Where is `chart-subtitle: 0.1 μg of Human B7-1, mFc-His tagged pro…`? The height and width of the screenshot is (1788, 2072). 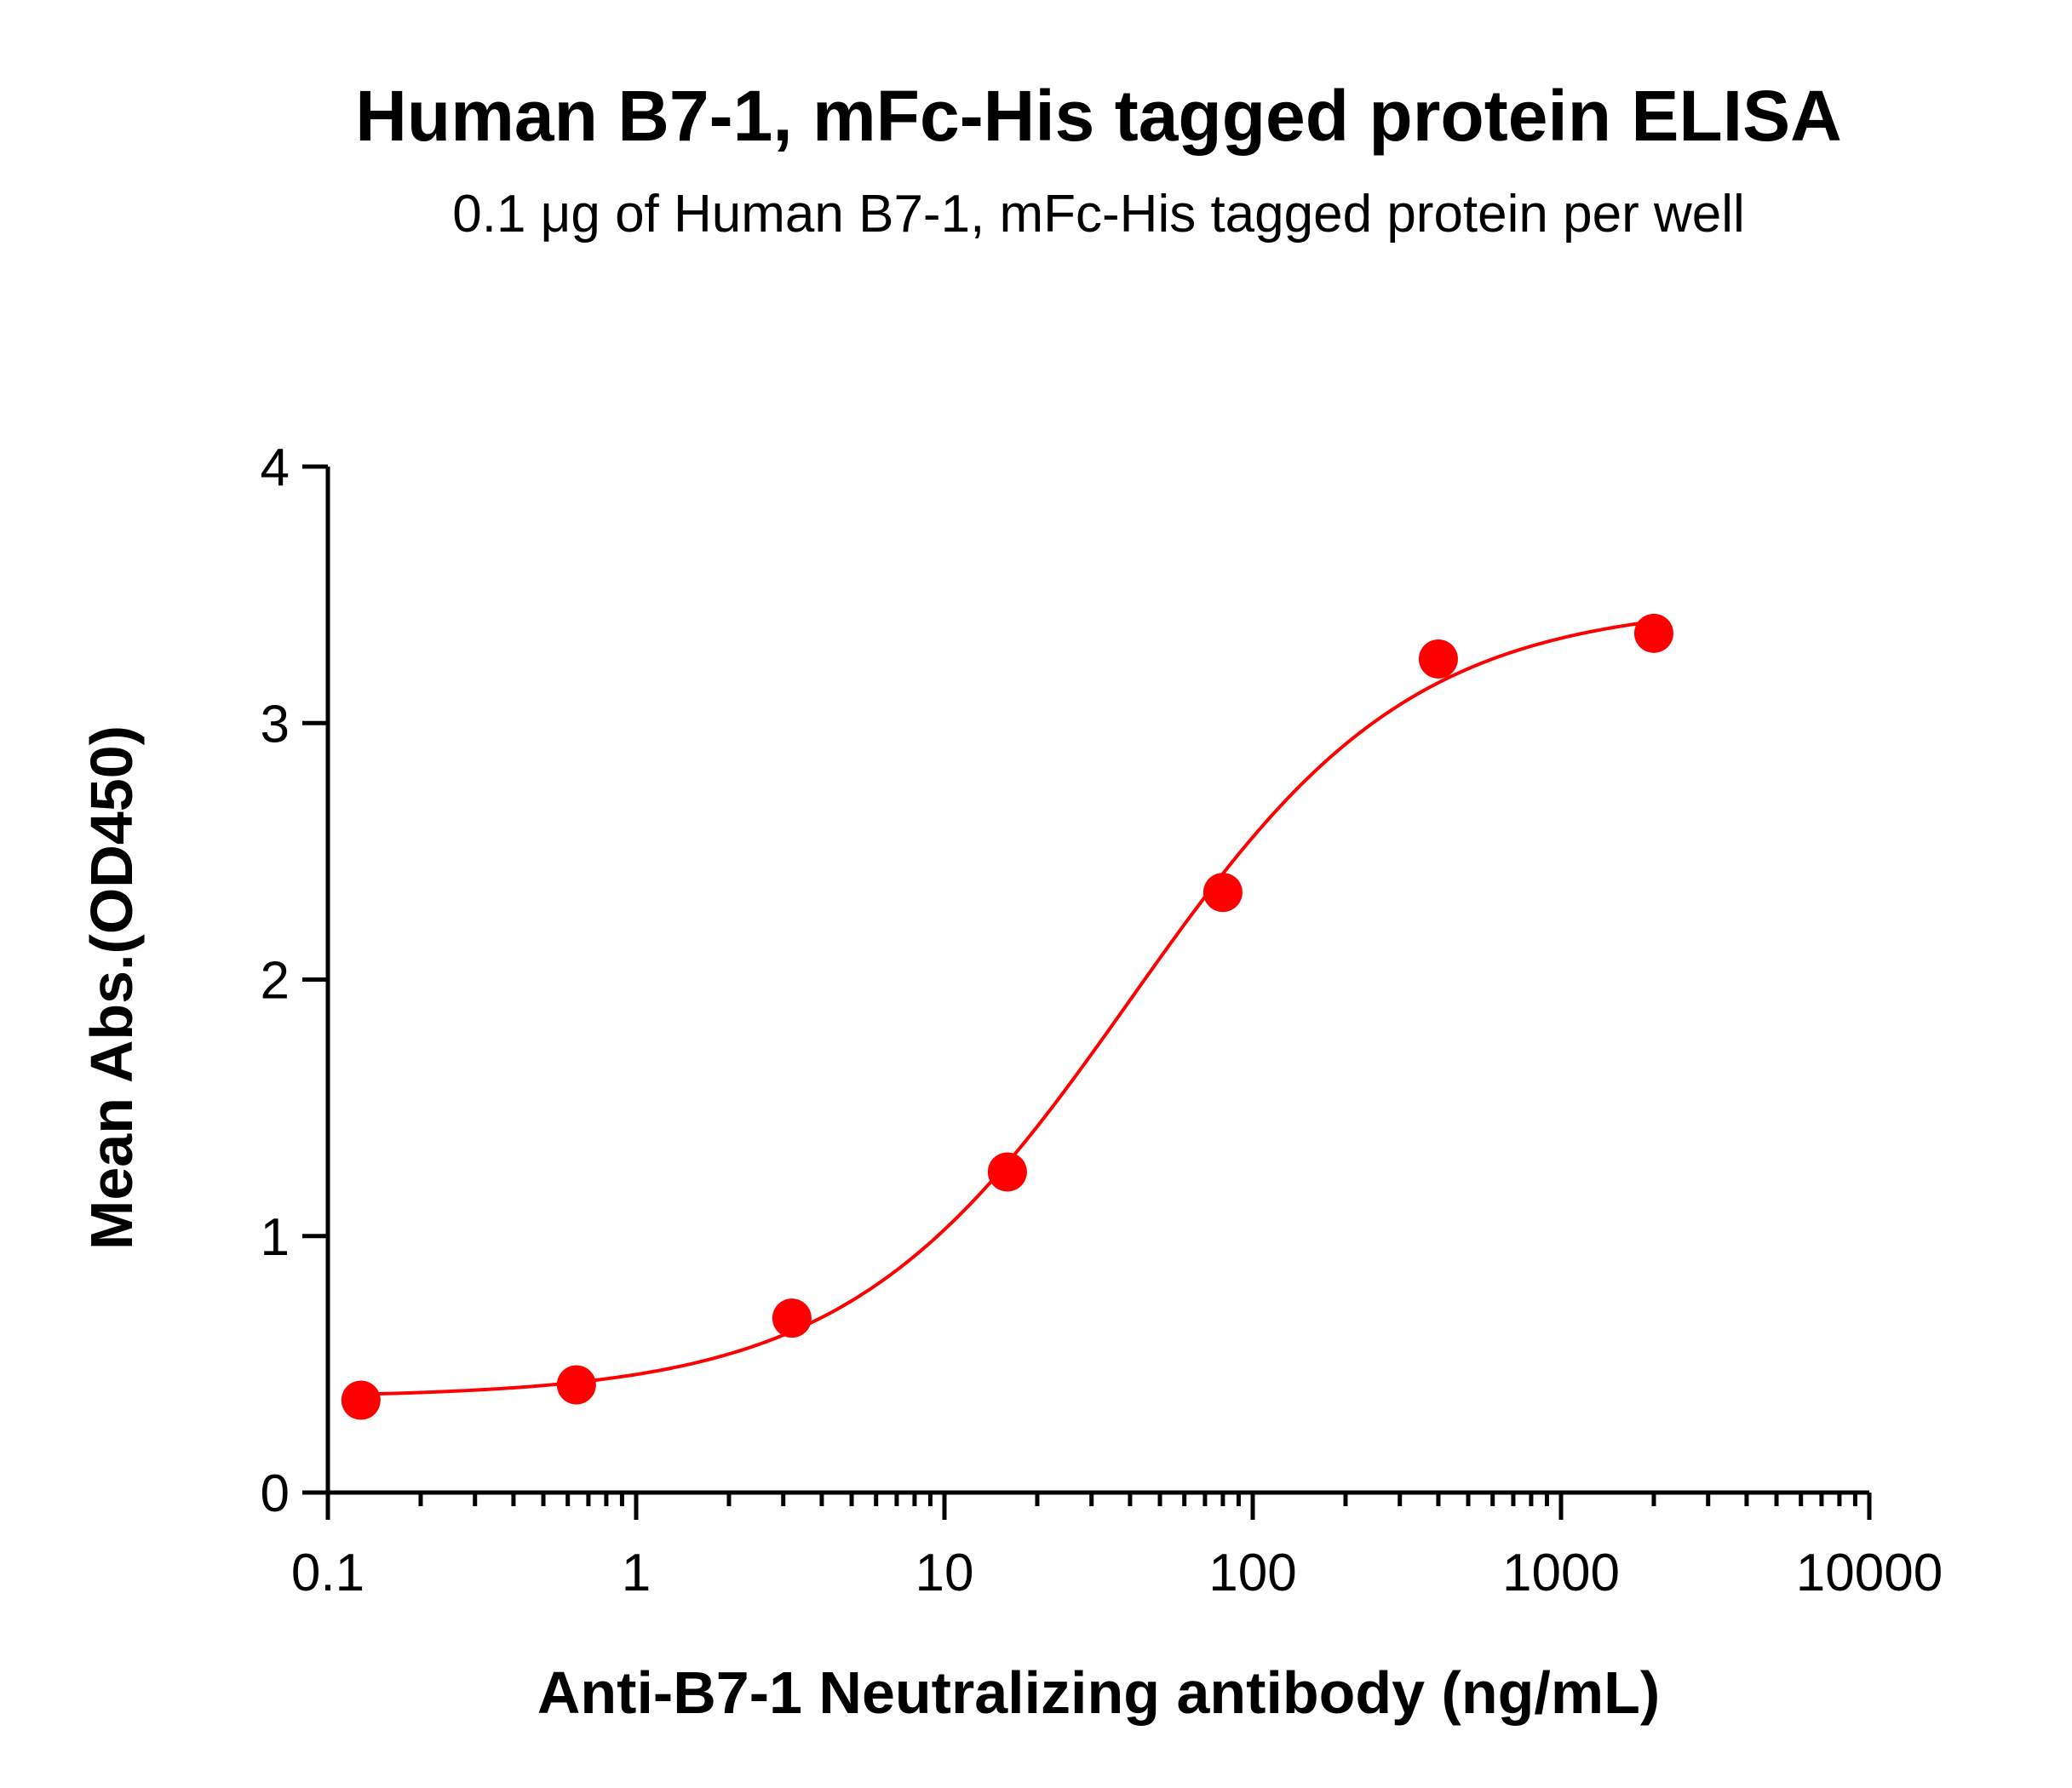
chart-subtitle: 0.1 μg of Human B7-1, mFc-His tagged pro… is located at coordinates (1098, 214).